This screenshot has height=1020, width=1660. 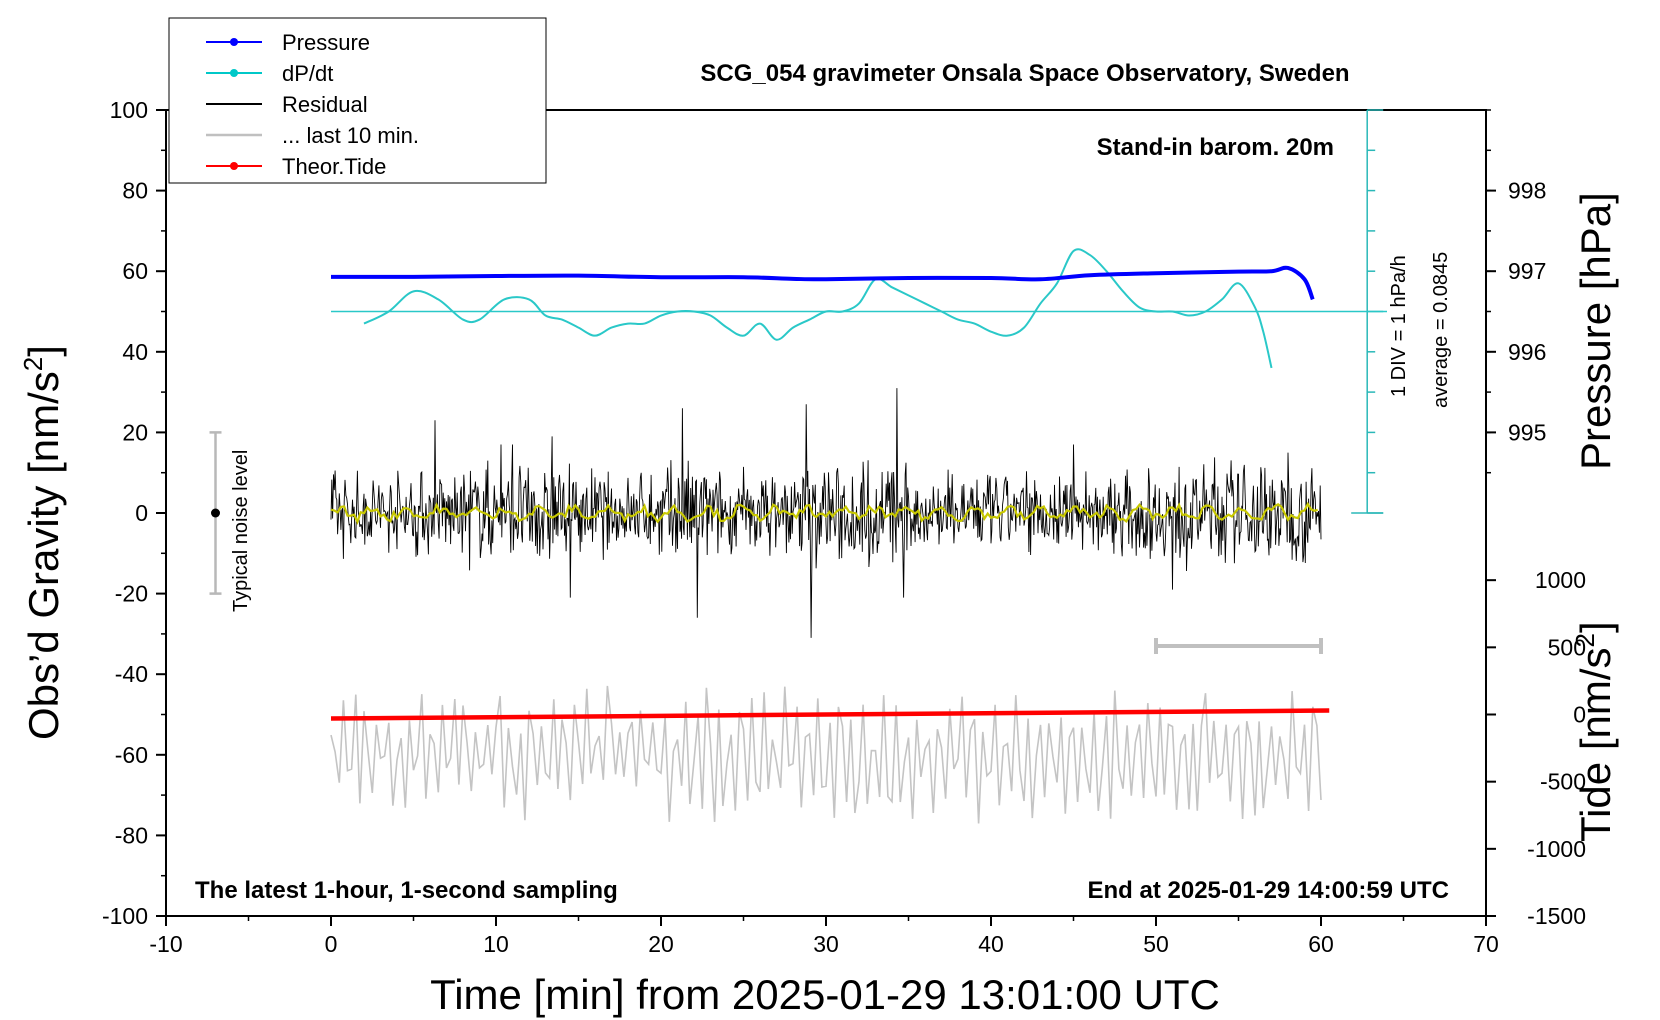 I want to click on barometer-note: Stand-in barom. 20m, so click(x=1215, y=147).